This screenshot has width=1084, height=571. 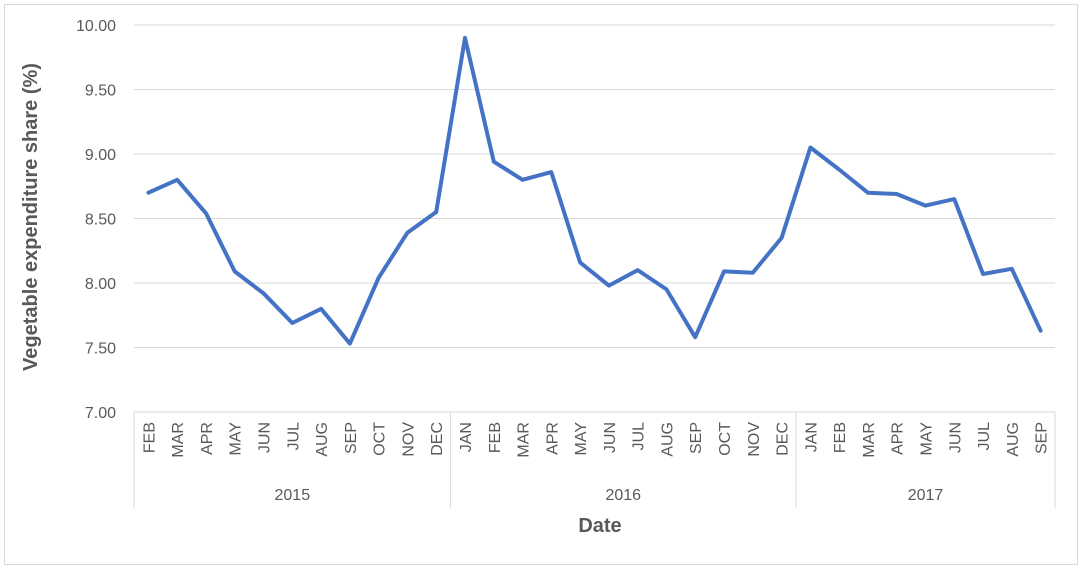 I want to click on x-group-label: 2017, so click(x=926, y=495).